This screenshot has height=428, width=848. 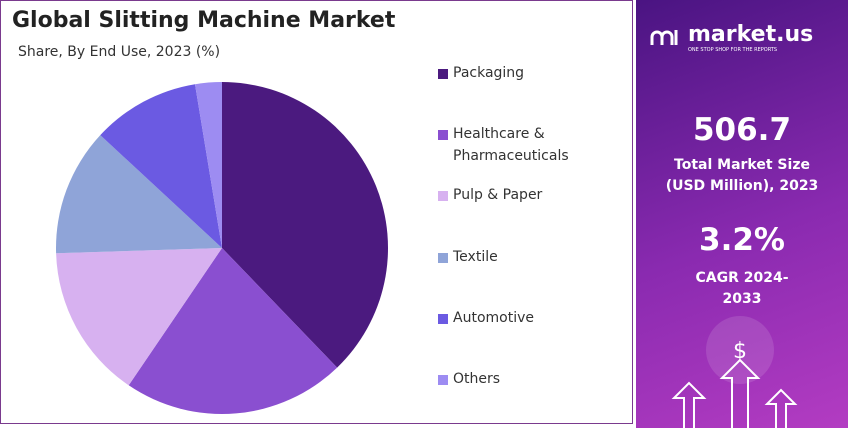 I want to click on brand: market.us, so click(x=751, y=34).